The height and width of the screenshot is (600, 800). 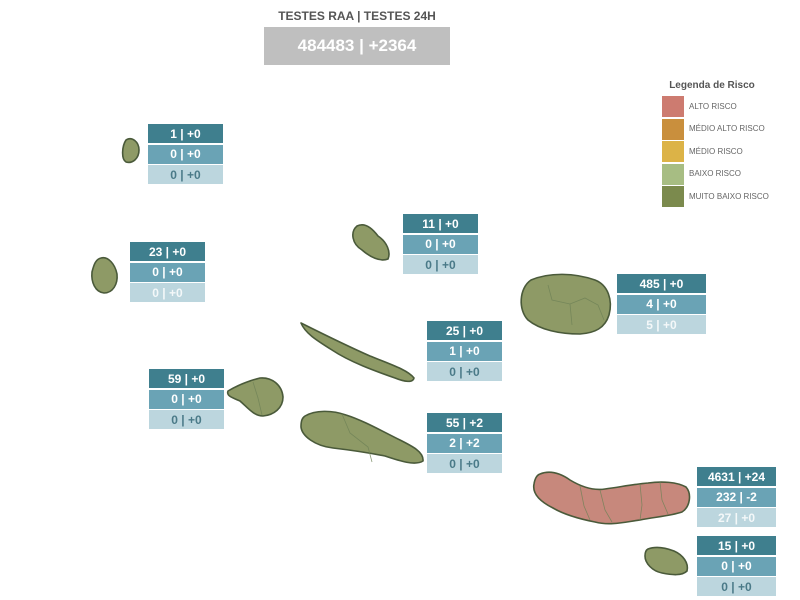 I want to click on stats-faial-cases: 59 | +0, so click(x=186, y=378).